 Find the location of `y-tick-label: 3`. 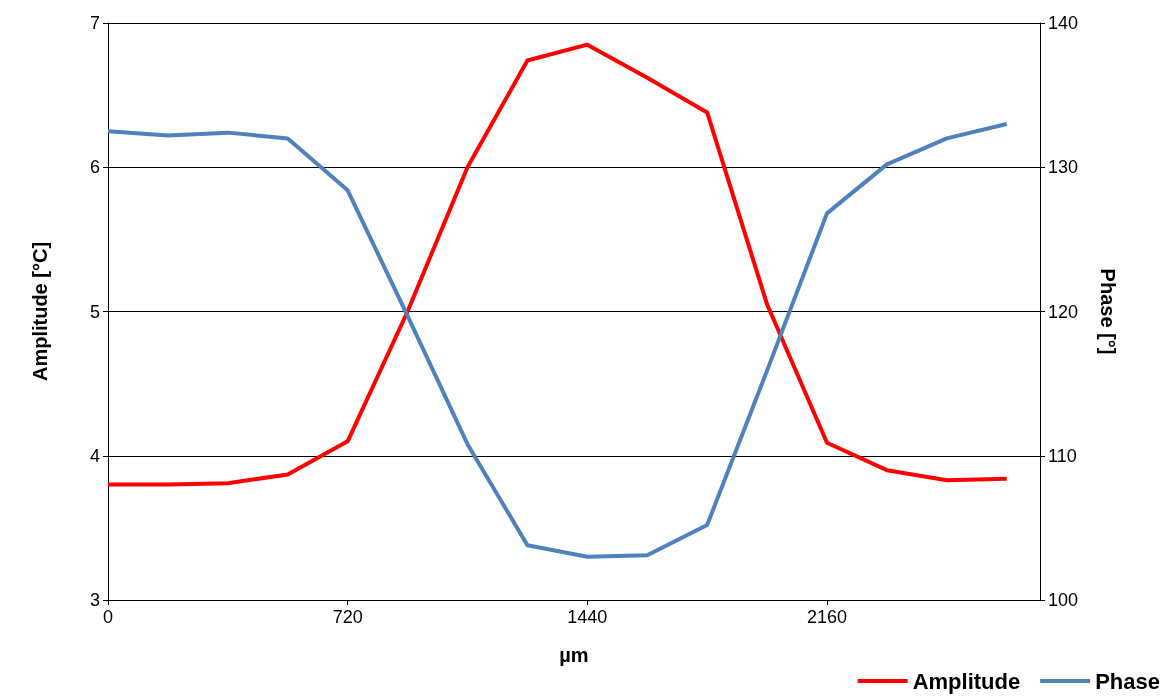

y-tick-label: 3 is located at coordinates (94, 600).